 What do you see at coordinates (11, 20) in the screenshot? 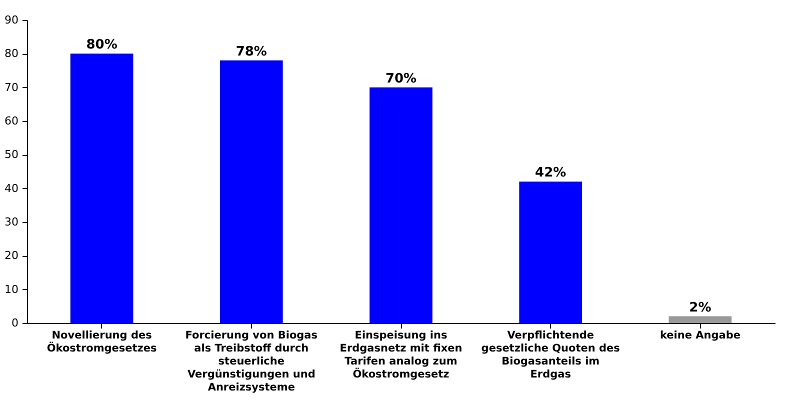
I see `y-tick-label: 90` at bounding box center [11, 20].